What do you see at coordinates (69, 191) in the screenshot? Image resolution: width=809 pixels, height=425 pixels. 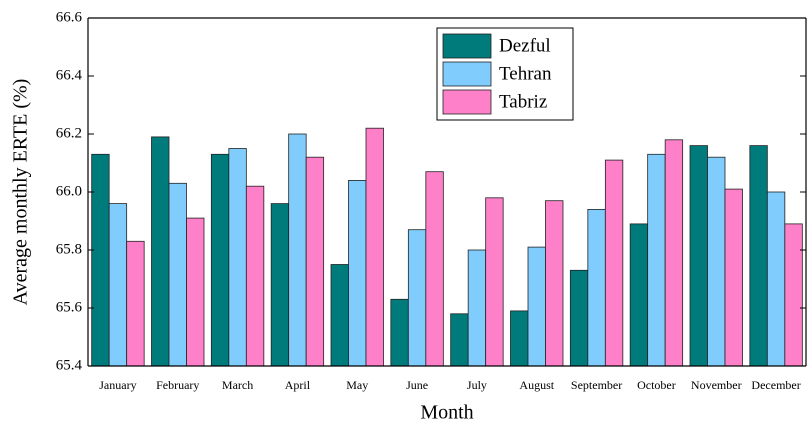 I see `y-tick-label: 66.0` at bounding box center [69, 191].